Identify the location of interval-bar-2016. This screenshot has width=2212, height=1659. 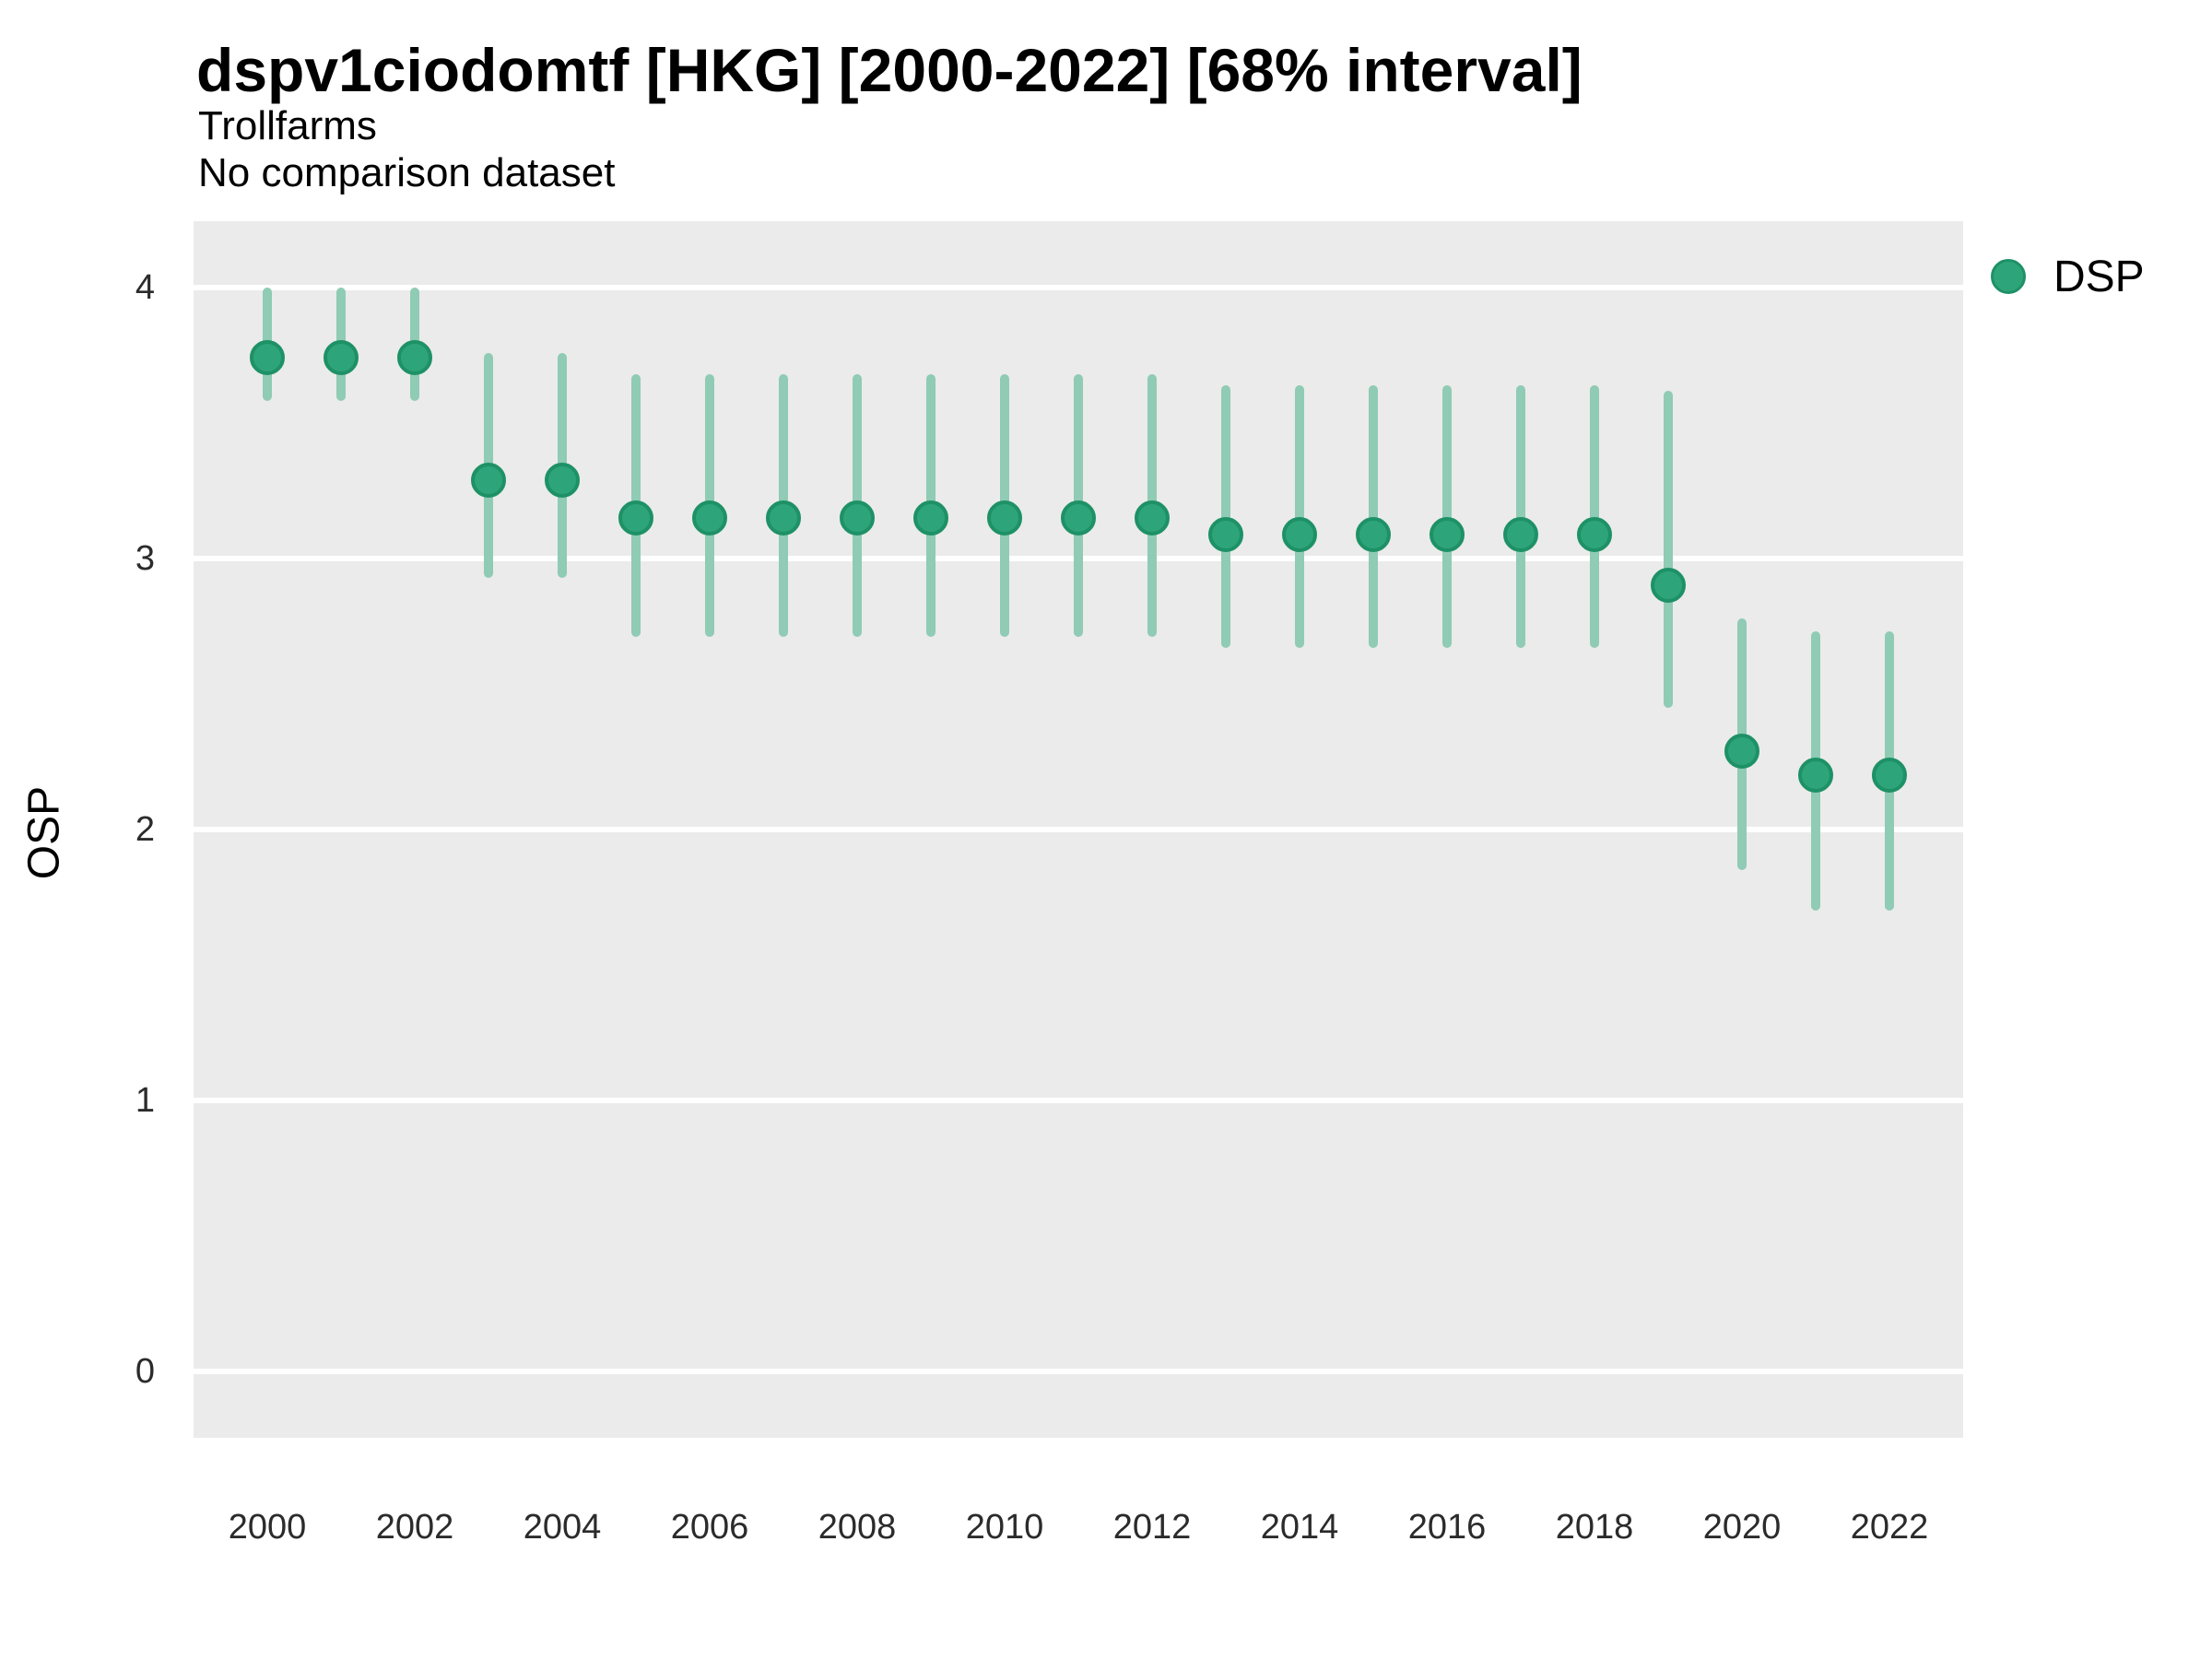
(1447, 516).